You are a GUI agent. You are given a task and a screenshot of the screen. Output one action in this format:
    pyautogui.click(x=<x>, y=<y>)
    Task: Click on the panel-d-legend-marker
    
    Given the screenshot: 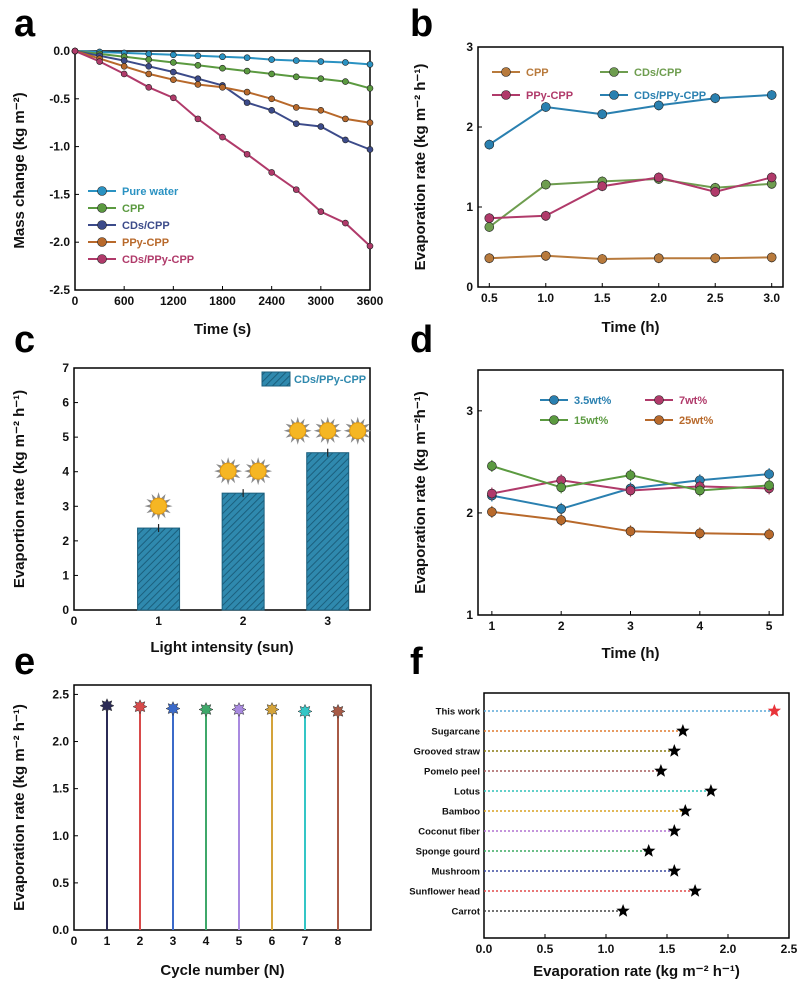 What is the action you would take?
    pyautogui.click(x=554, y=420)
    